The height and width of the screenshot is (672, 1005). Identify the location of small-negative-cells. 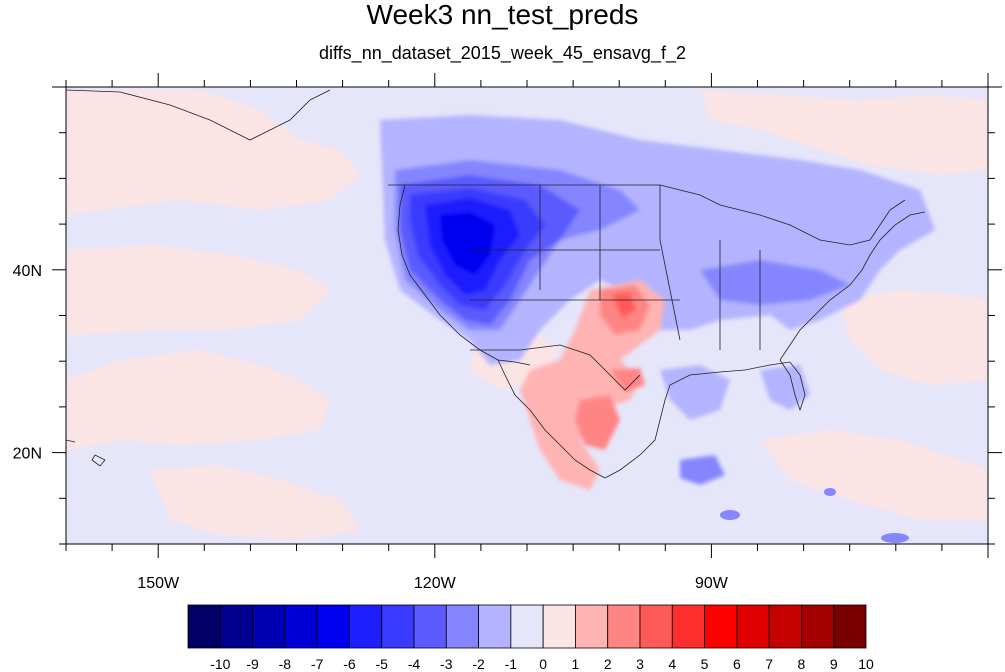
(814, 515).